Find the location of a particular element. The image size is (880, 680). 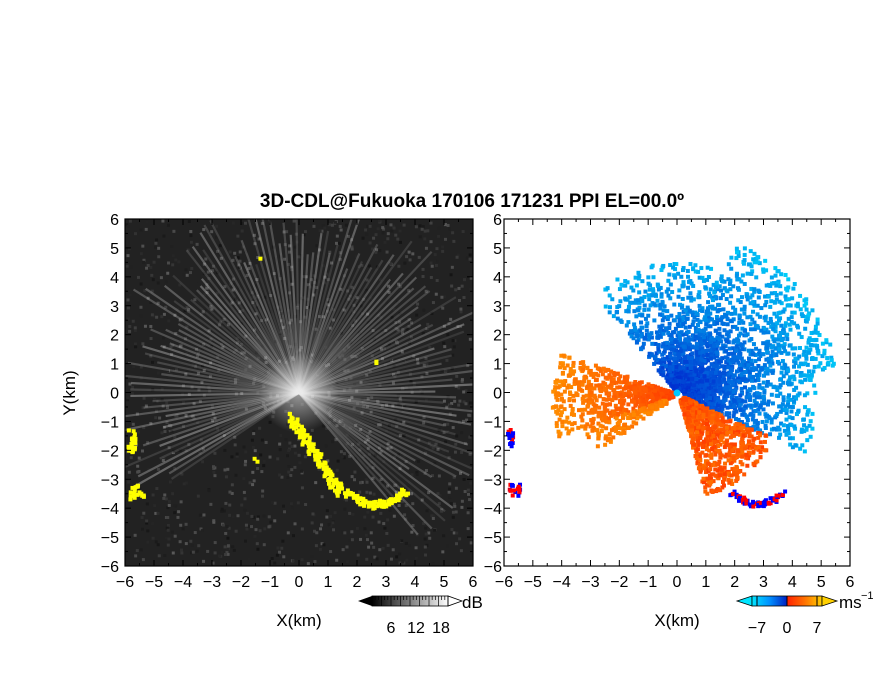

y-tick-label: 1 is located at coordinates (114, 365).